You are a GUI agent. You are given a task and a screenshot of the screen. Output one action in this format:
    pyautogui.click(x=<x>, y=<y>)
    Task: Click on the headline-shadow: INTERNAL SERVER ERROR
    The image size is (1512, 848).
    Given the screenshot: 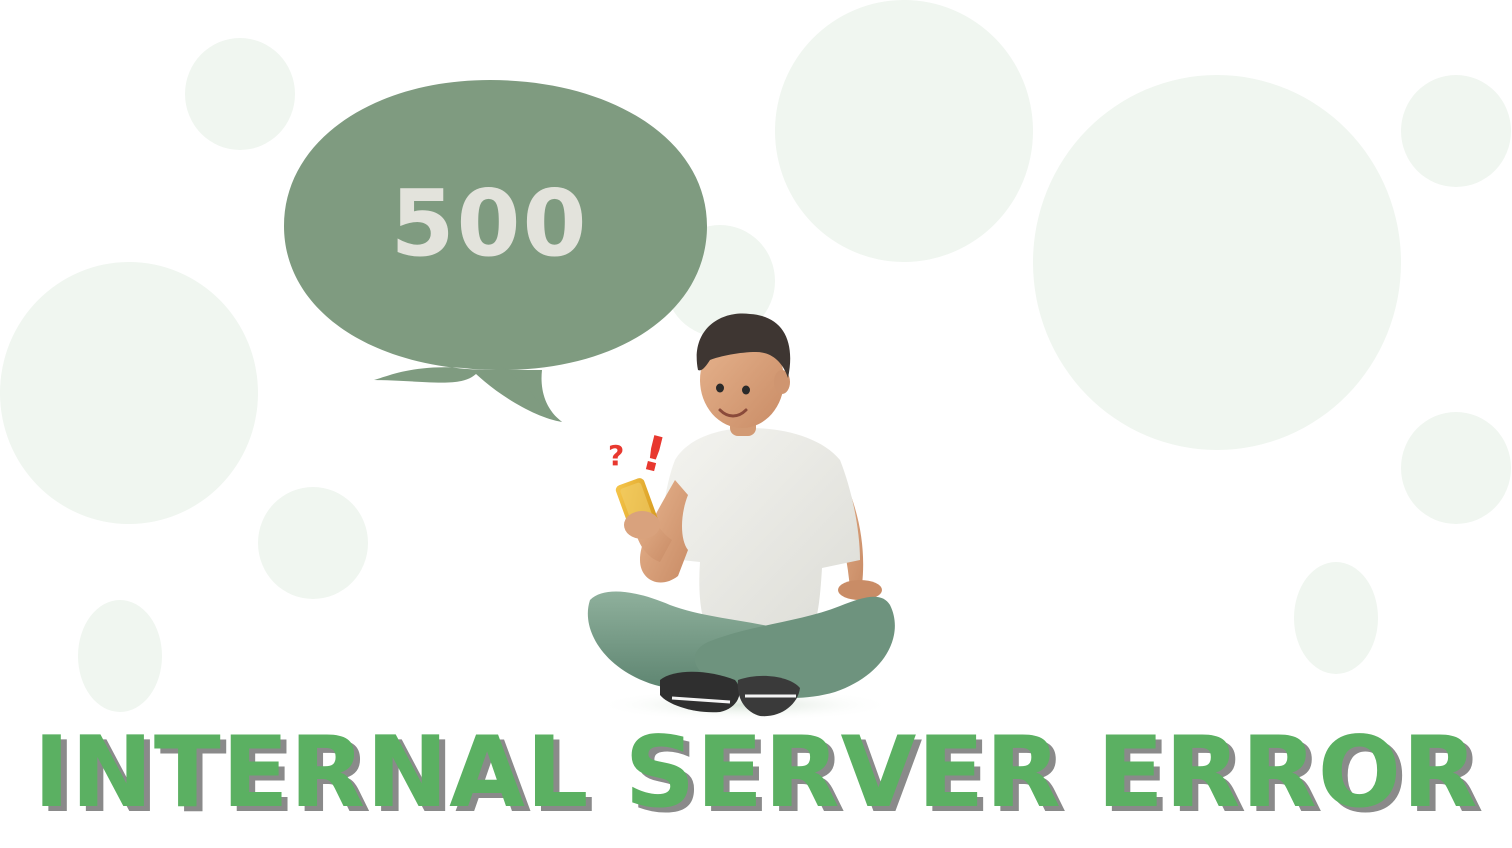 What is the action you would take?
    pyautogui.click(x=762, y=778)
    